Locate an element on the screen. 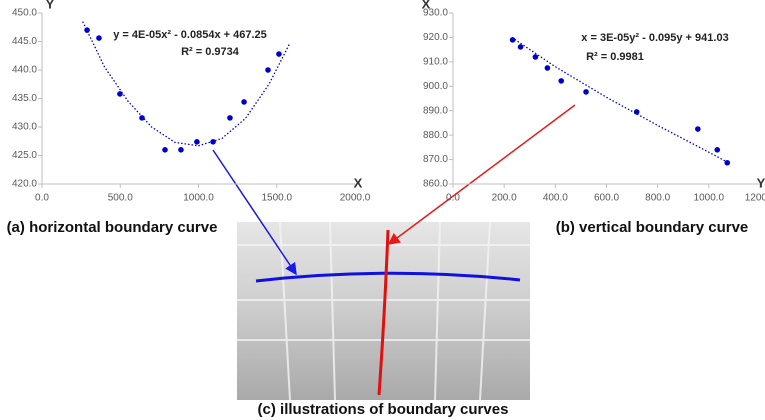 This screenshot has width=765, height=420. y-tick-label: 440.0 is located at coordinates (24, 70).